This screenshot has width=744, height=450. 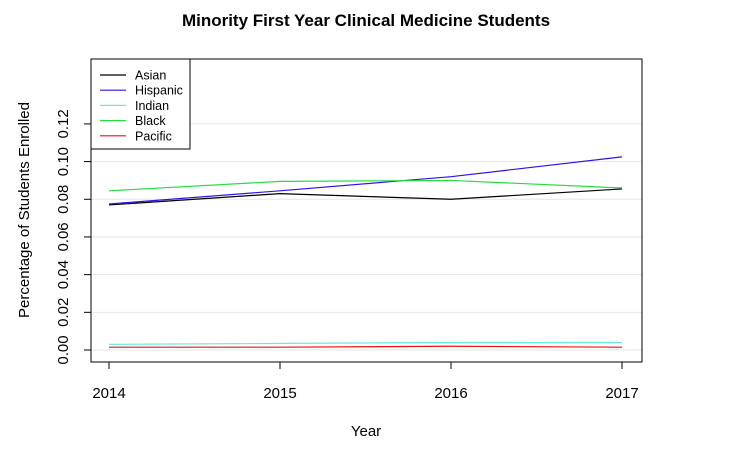 I want to click on series-line-indian, so click(x=365, y=343).